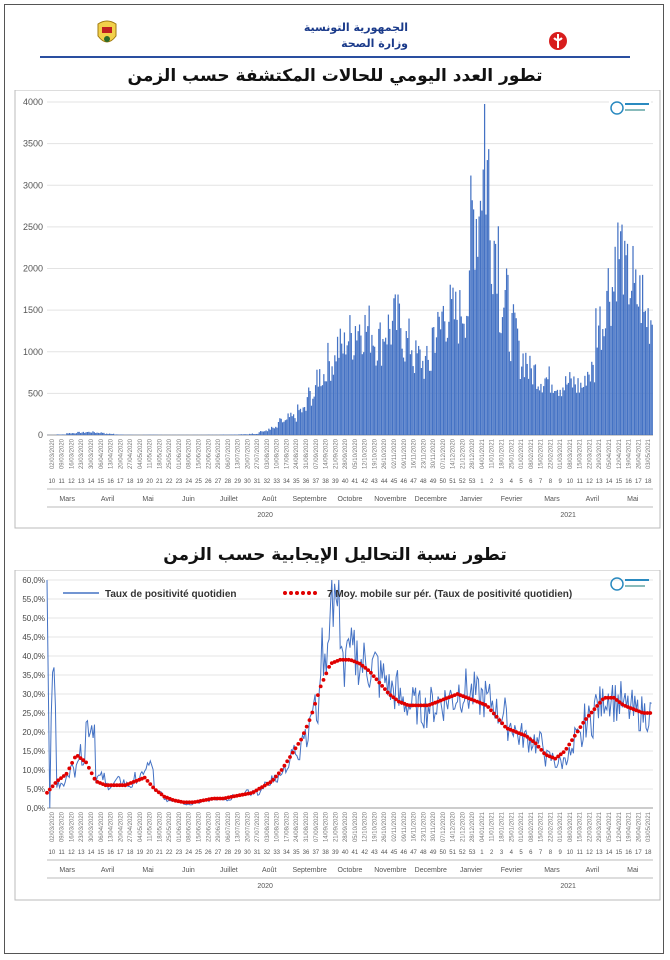  I want to click on chart1-date-label: 02/11/2020, so click(395, 453).